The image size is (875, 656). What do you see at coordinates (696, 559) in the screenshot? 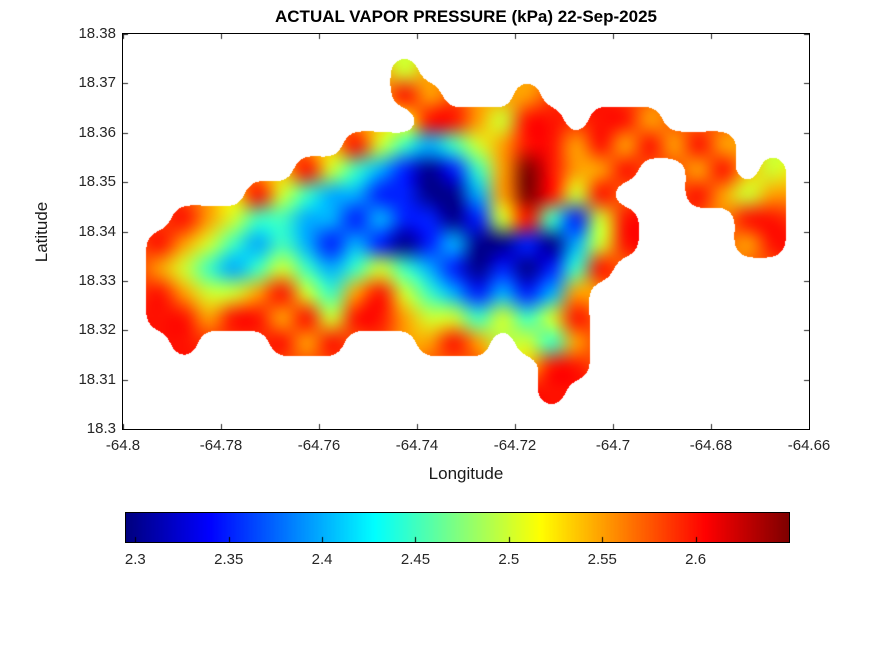
I see `colorbar-tick-label: 2.6` at bounding box center [696, 559].